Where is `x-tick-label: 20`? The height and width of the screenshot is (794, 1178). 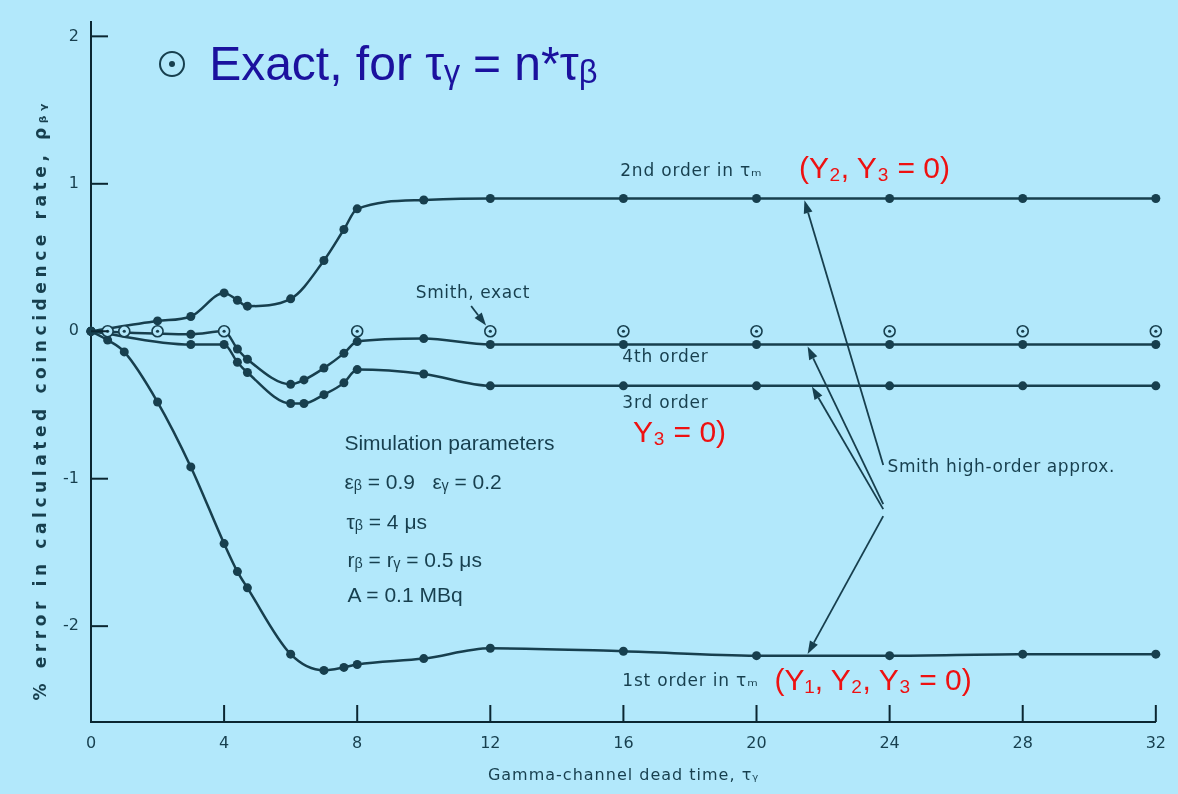
x-tick-label: 20 is located at coordinates (756, 742).